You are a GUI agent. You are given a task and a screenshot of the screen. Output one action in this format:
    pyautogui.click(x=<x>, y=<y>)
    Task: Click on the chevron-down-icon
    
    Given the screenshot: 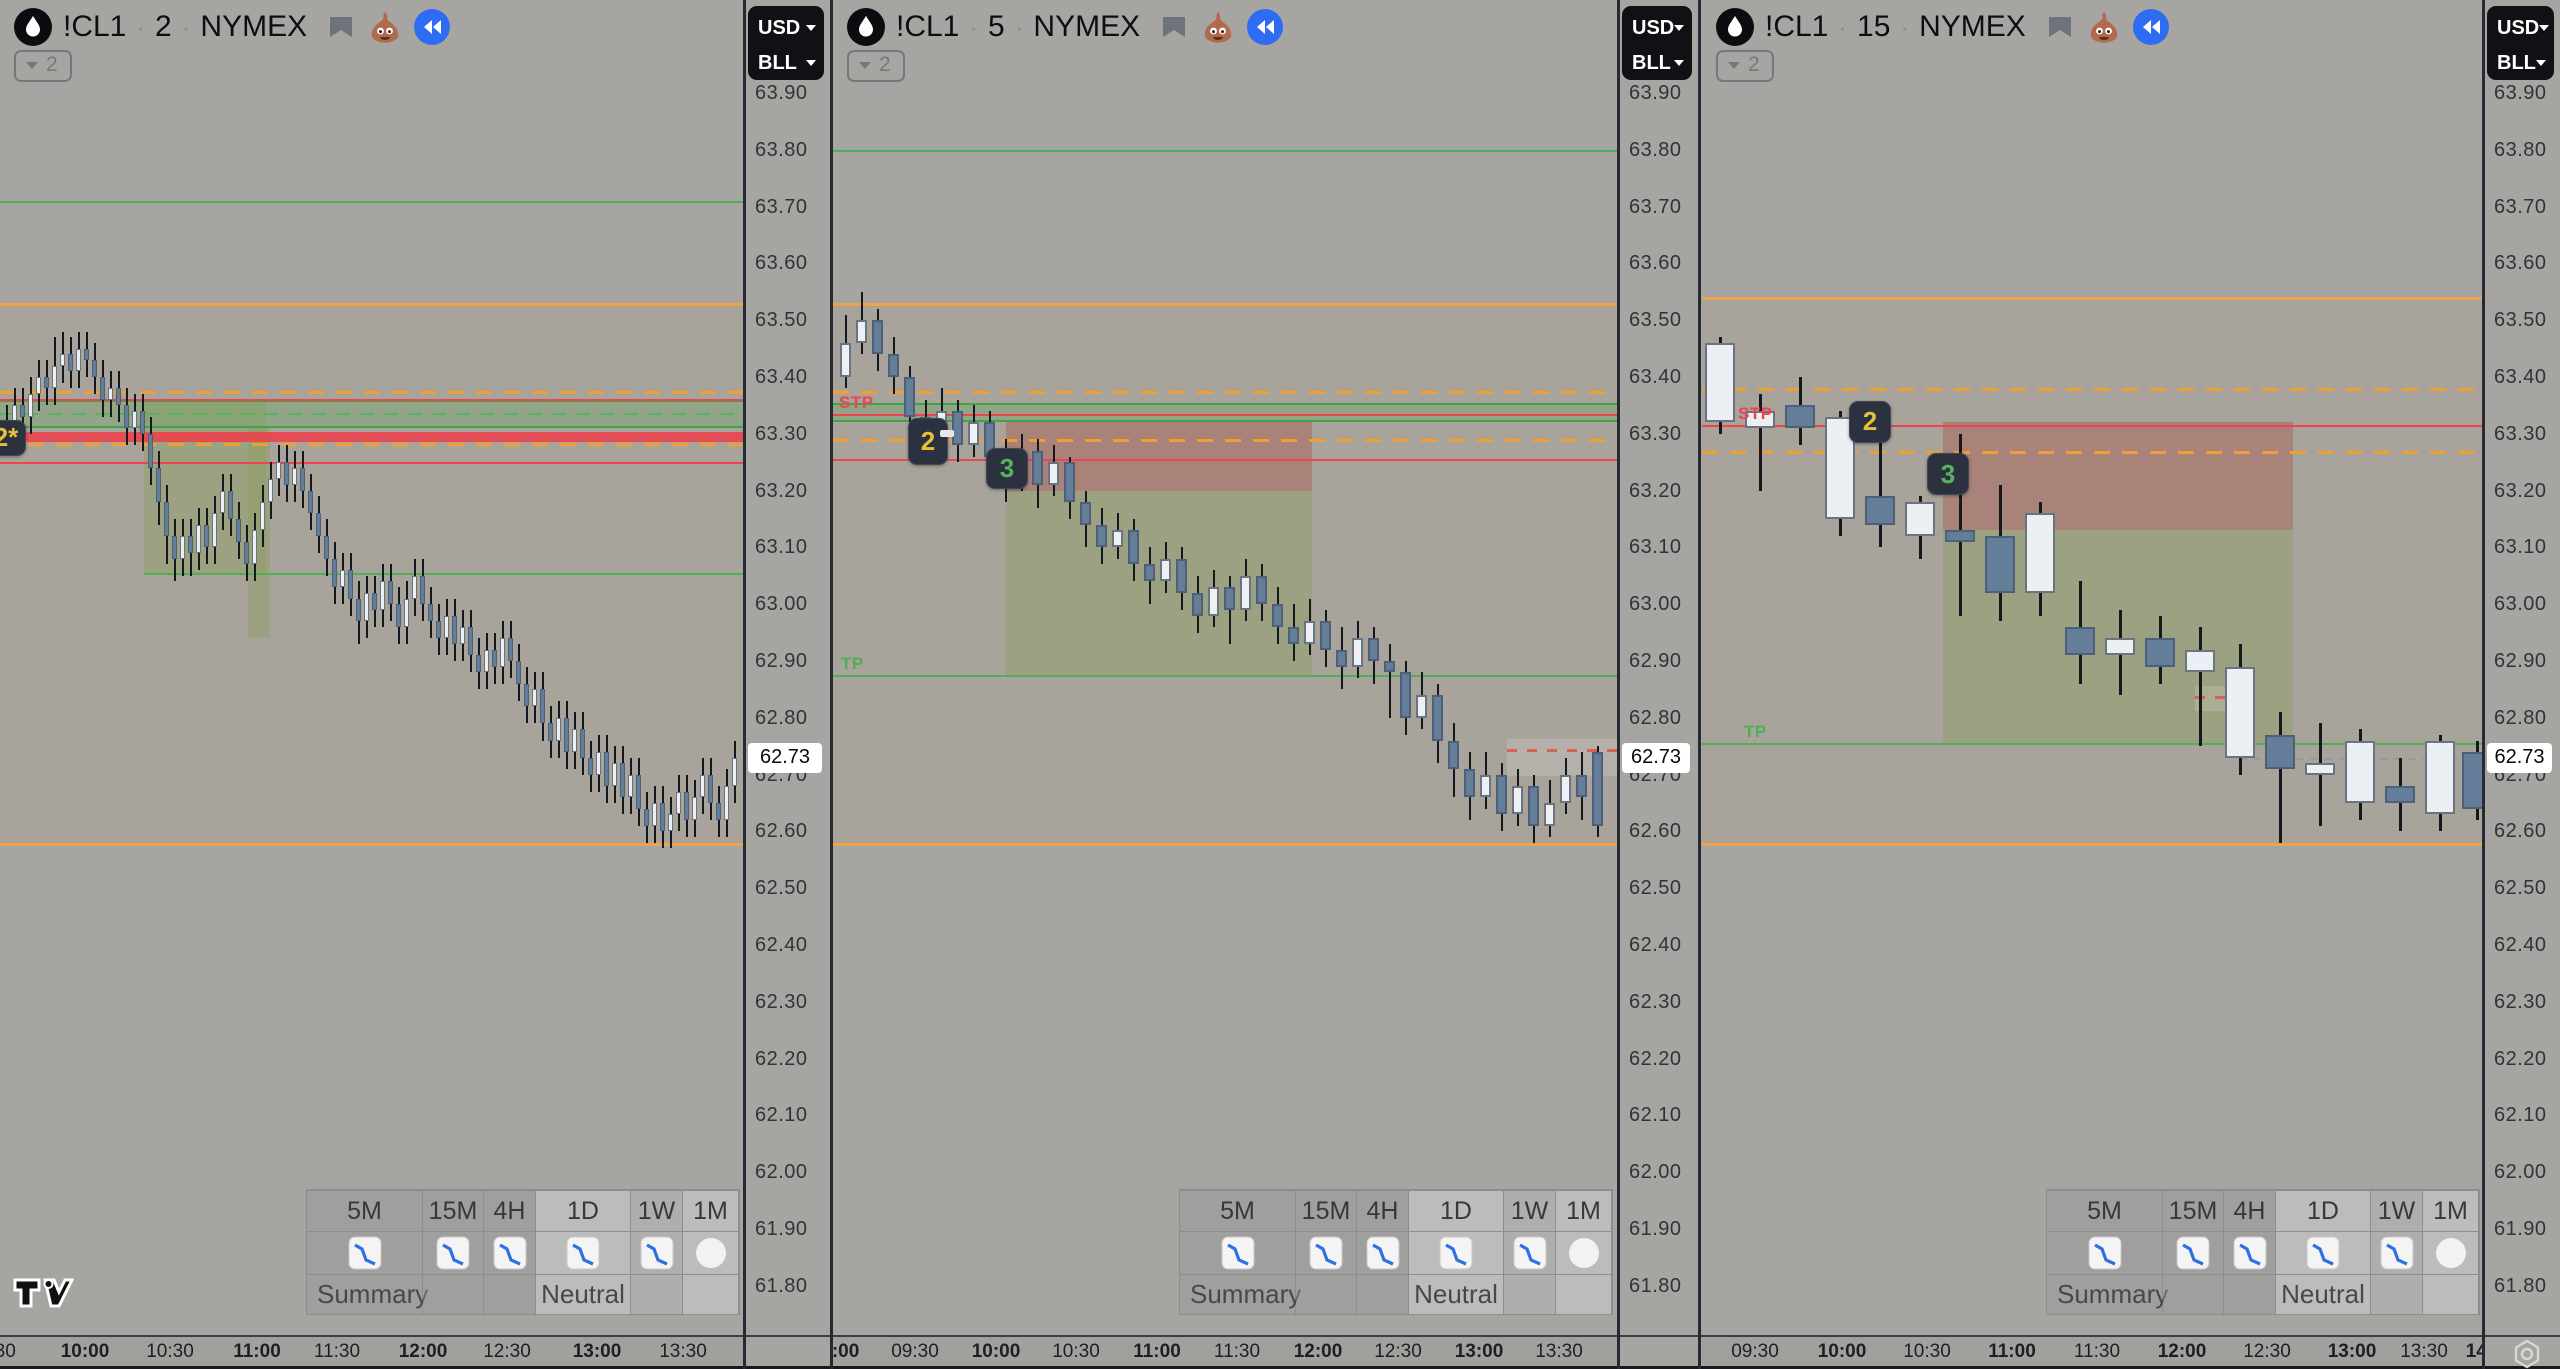 What is the action you would take?
    pyautogui.click(x=1734, y=65)
    